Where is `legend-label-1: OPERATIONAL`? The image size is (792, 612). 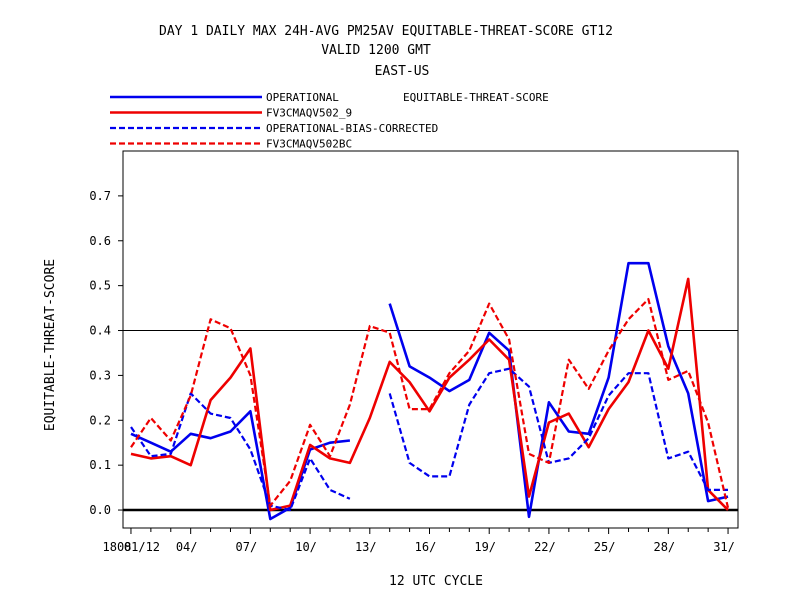 legend-label-1: OPERATIONAL is located at coordinates (302, 97).